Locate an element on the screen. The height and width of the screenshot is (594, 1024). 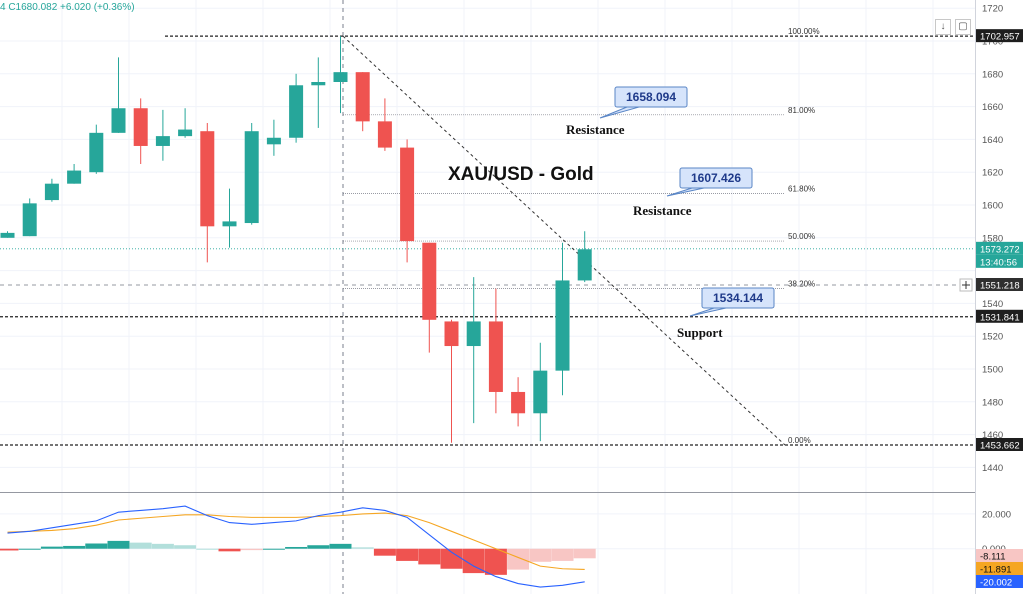
ohlc-readout: 4 C1680.082 +6.020 (+0.36%) is located at coordinates (67, 7).